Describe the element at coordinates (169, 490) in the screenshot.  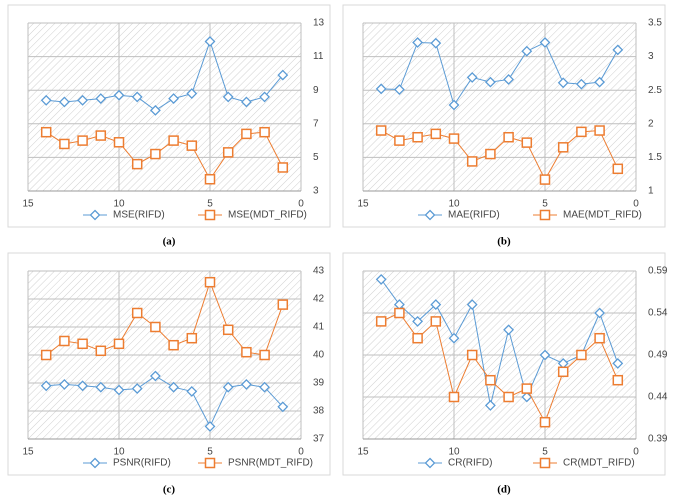
I see `caption: (c)` at that location.